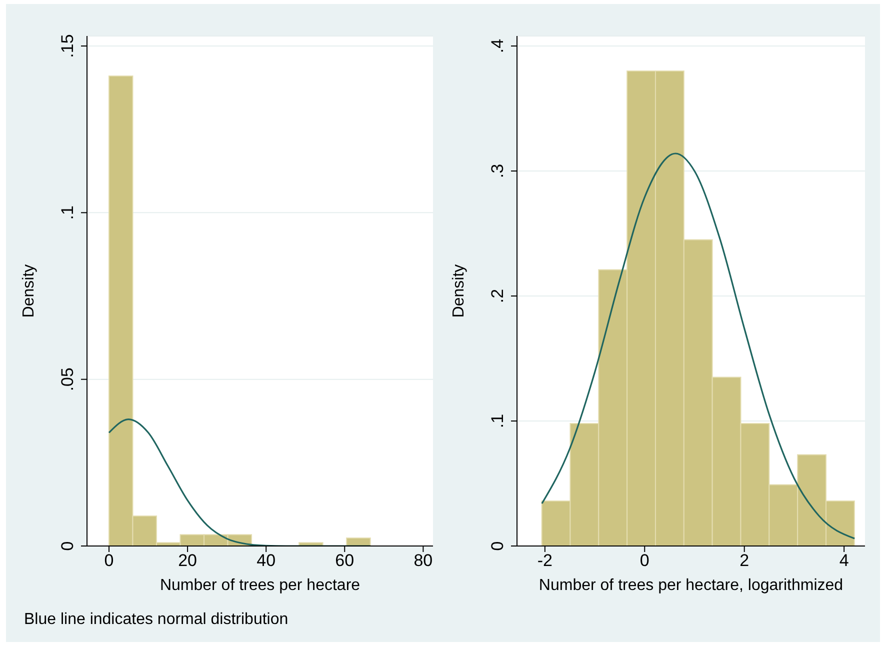 This screenshot has height=650, width=884. What do you see at coordinates (497, 296) in the screenshot?
I see `y-tick-label: .2` at bounding box center [497, 296].